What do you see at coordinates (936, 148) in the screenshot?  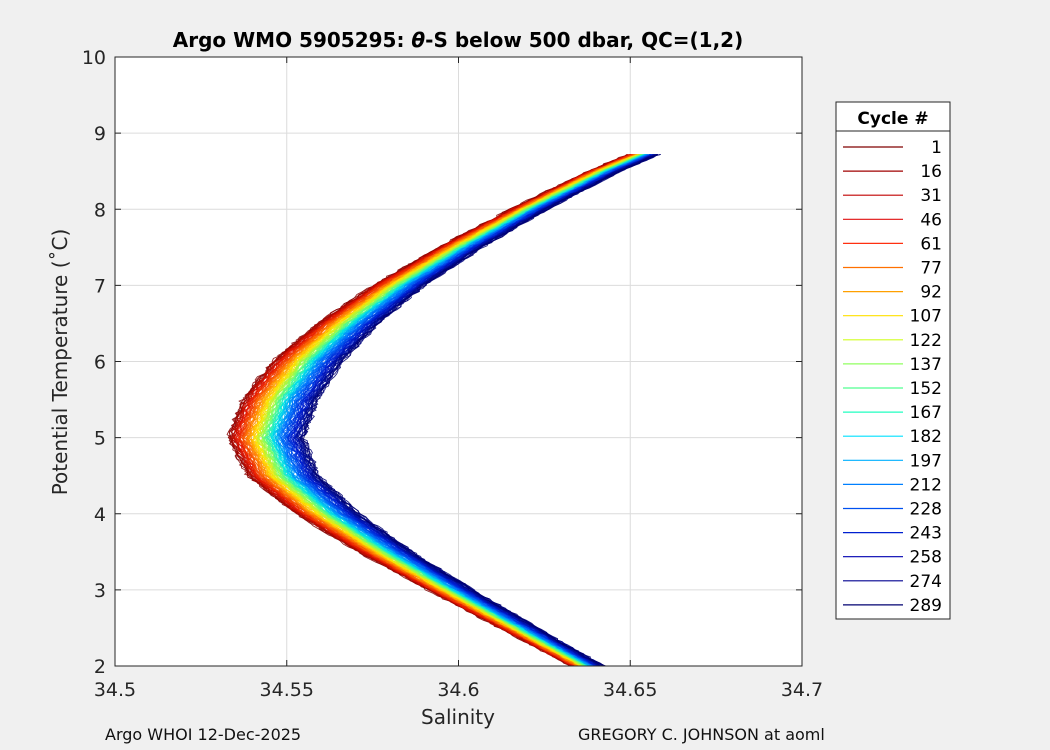 I see `legend-label: 1` at bounding box center [936, 148].